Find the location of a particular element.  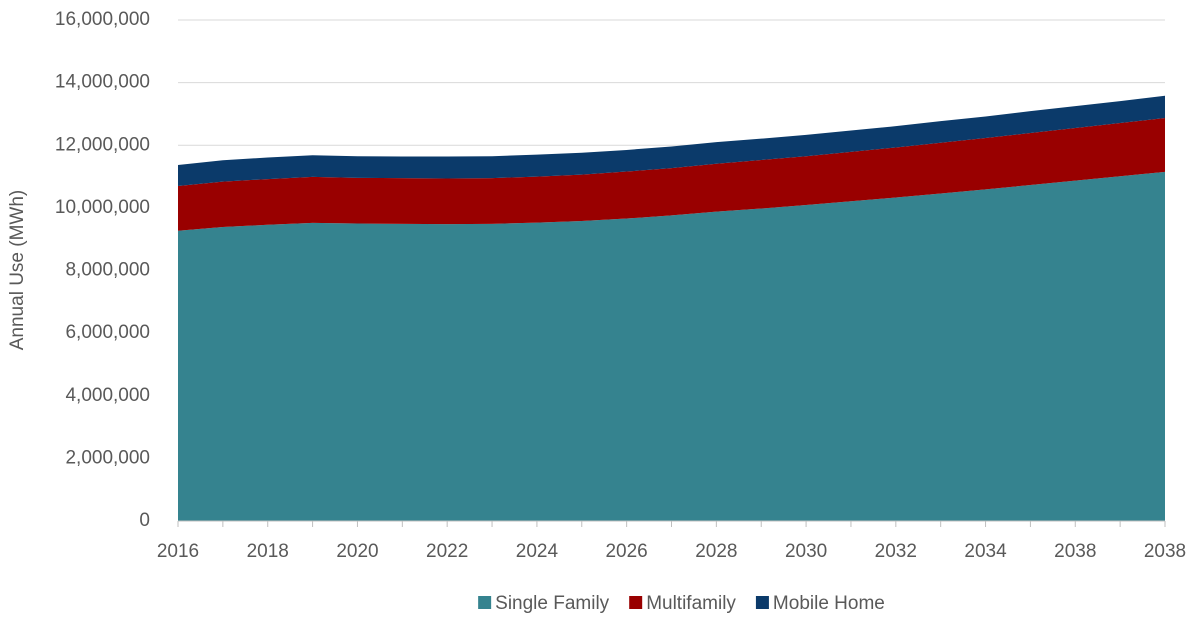

y-tick-label: 4,000,000 is located at coordinates (107, 395).